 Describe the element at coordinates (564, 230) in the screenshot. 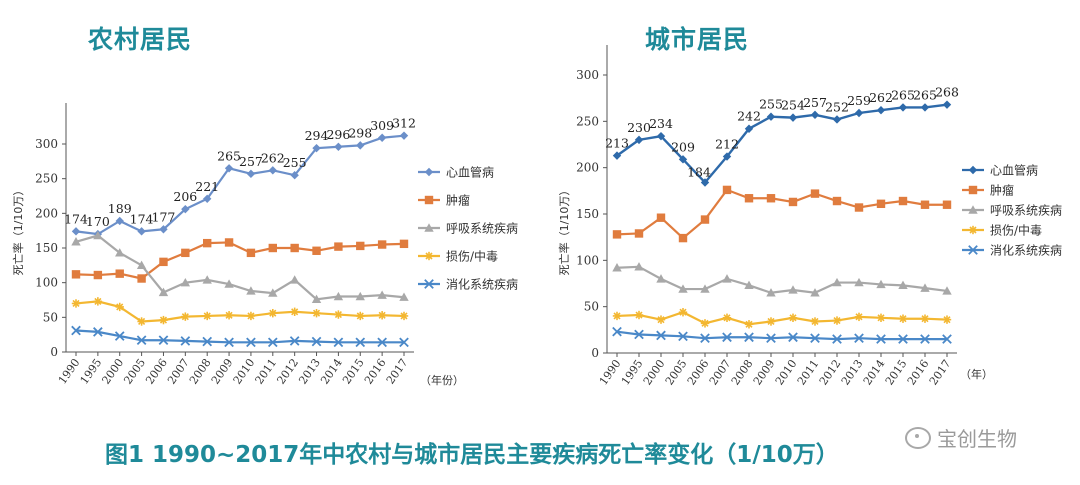

I see `urban-y-axis-label: 死亡率（1/10万）` at that location.